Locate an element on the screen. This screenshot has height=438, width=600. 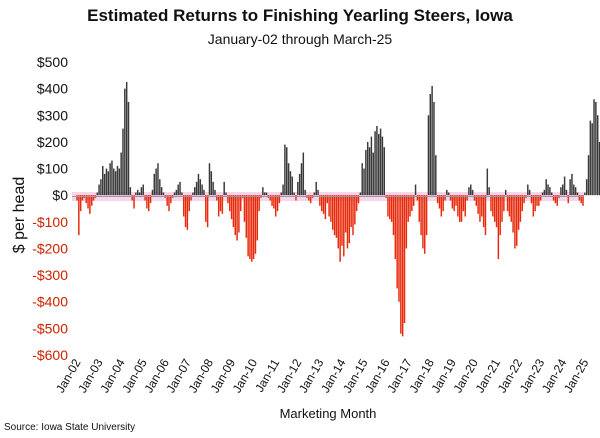
y-tick-label: $100 is located at coordinates (52, 169).